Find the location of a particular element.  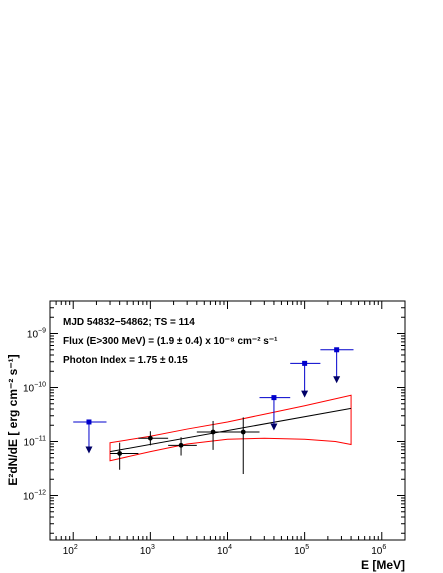

data-points is located at coordinates (213, 411).